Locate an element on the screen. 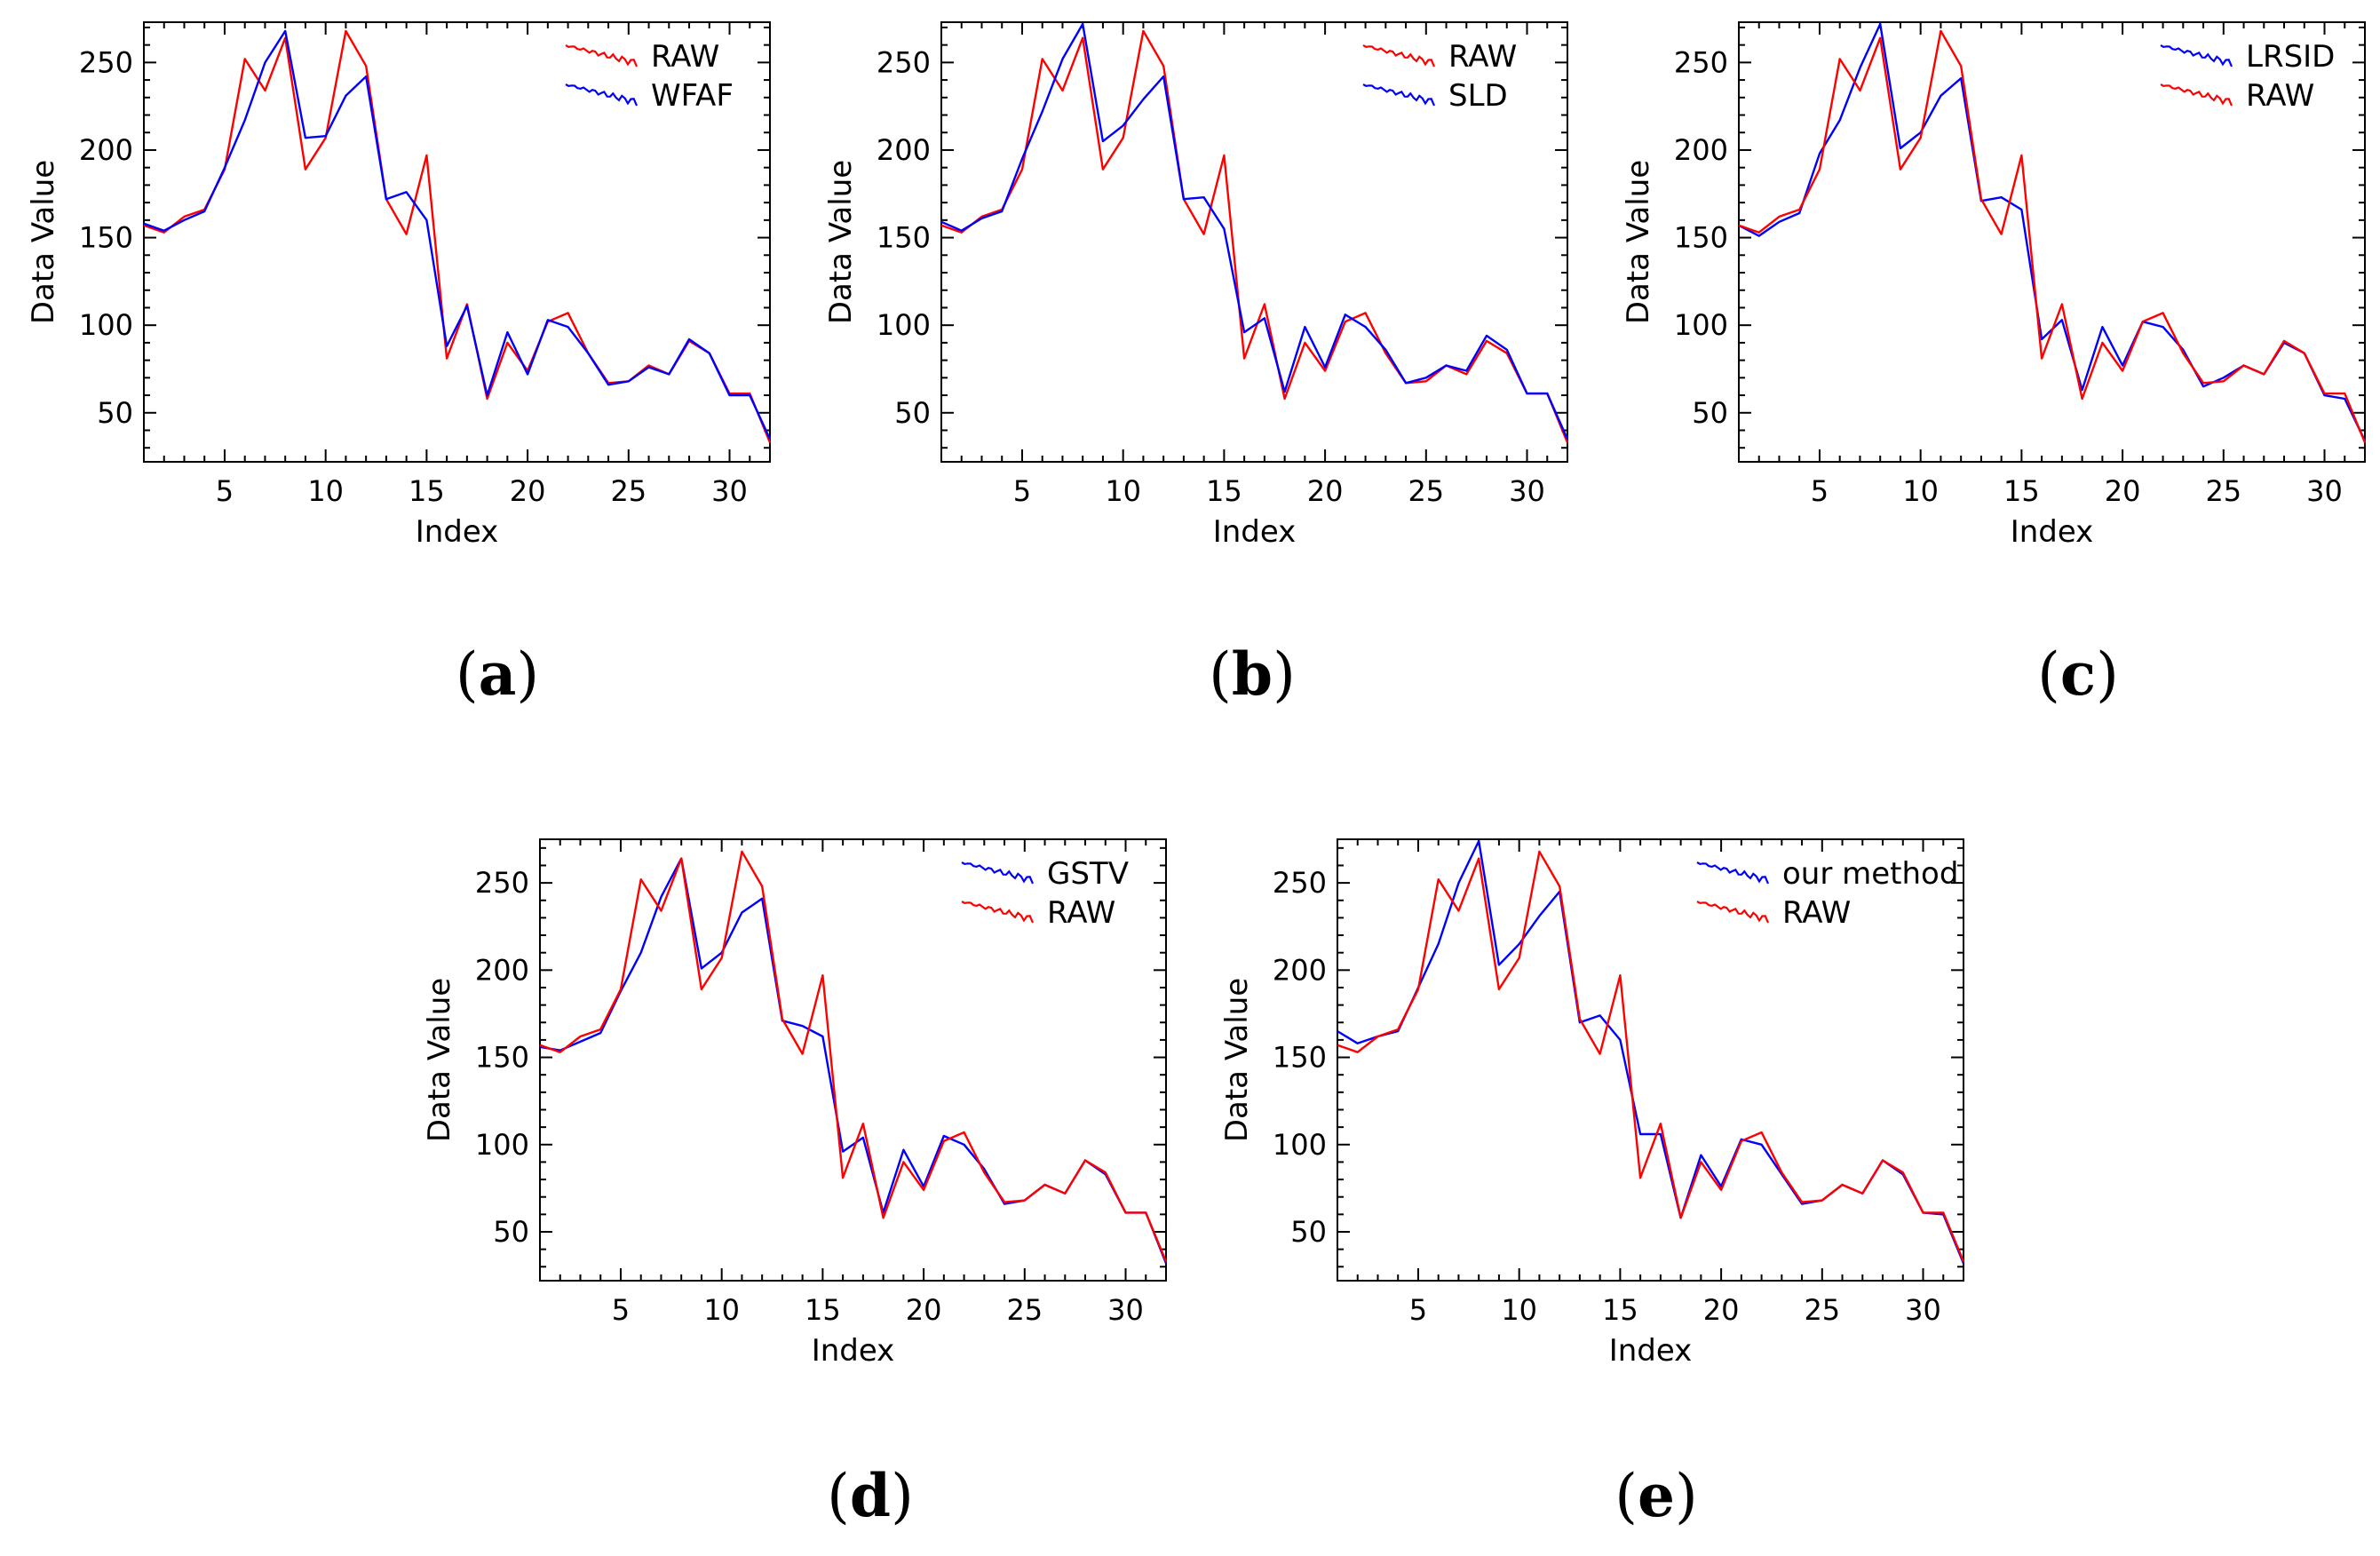 Image resolution: width=2380 pixels, height=1556 pixels. series-line-our-method is located at coordinates (1651, 1051).